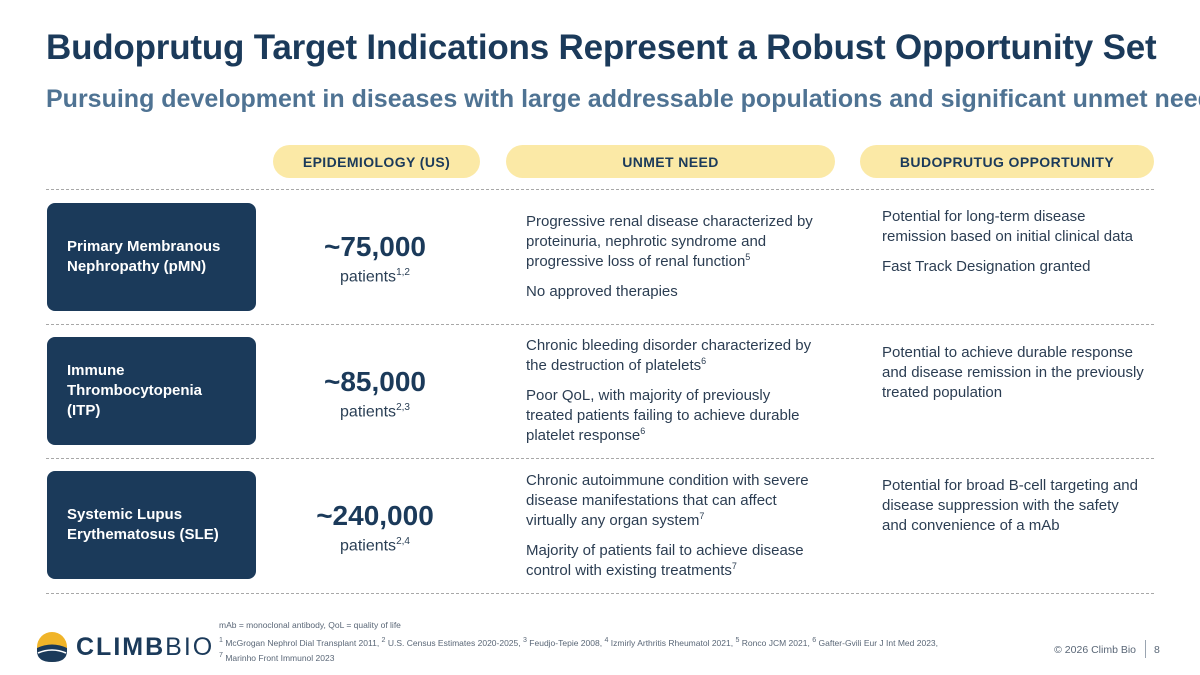 The width and height of the screenshot is (1200, 675). Describe the element at coordinates (376, 161) in the screenshot. I see `header-epidemiology: EPIDEMIOLOGY (US)` at that location.